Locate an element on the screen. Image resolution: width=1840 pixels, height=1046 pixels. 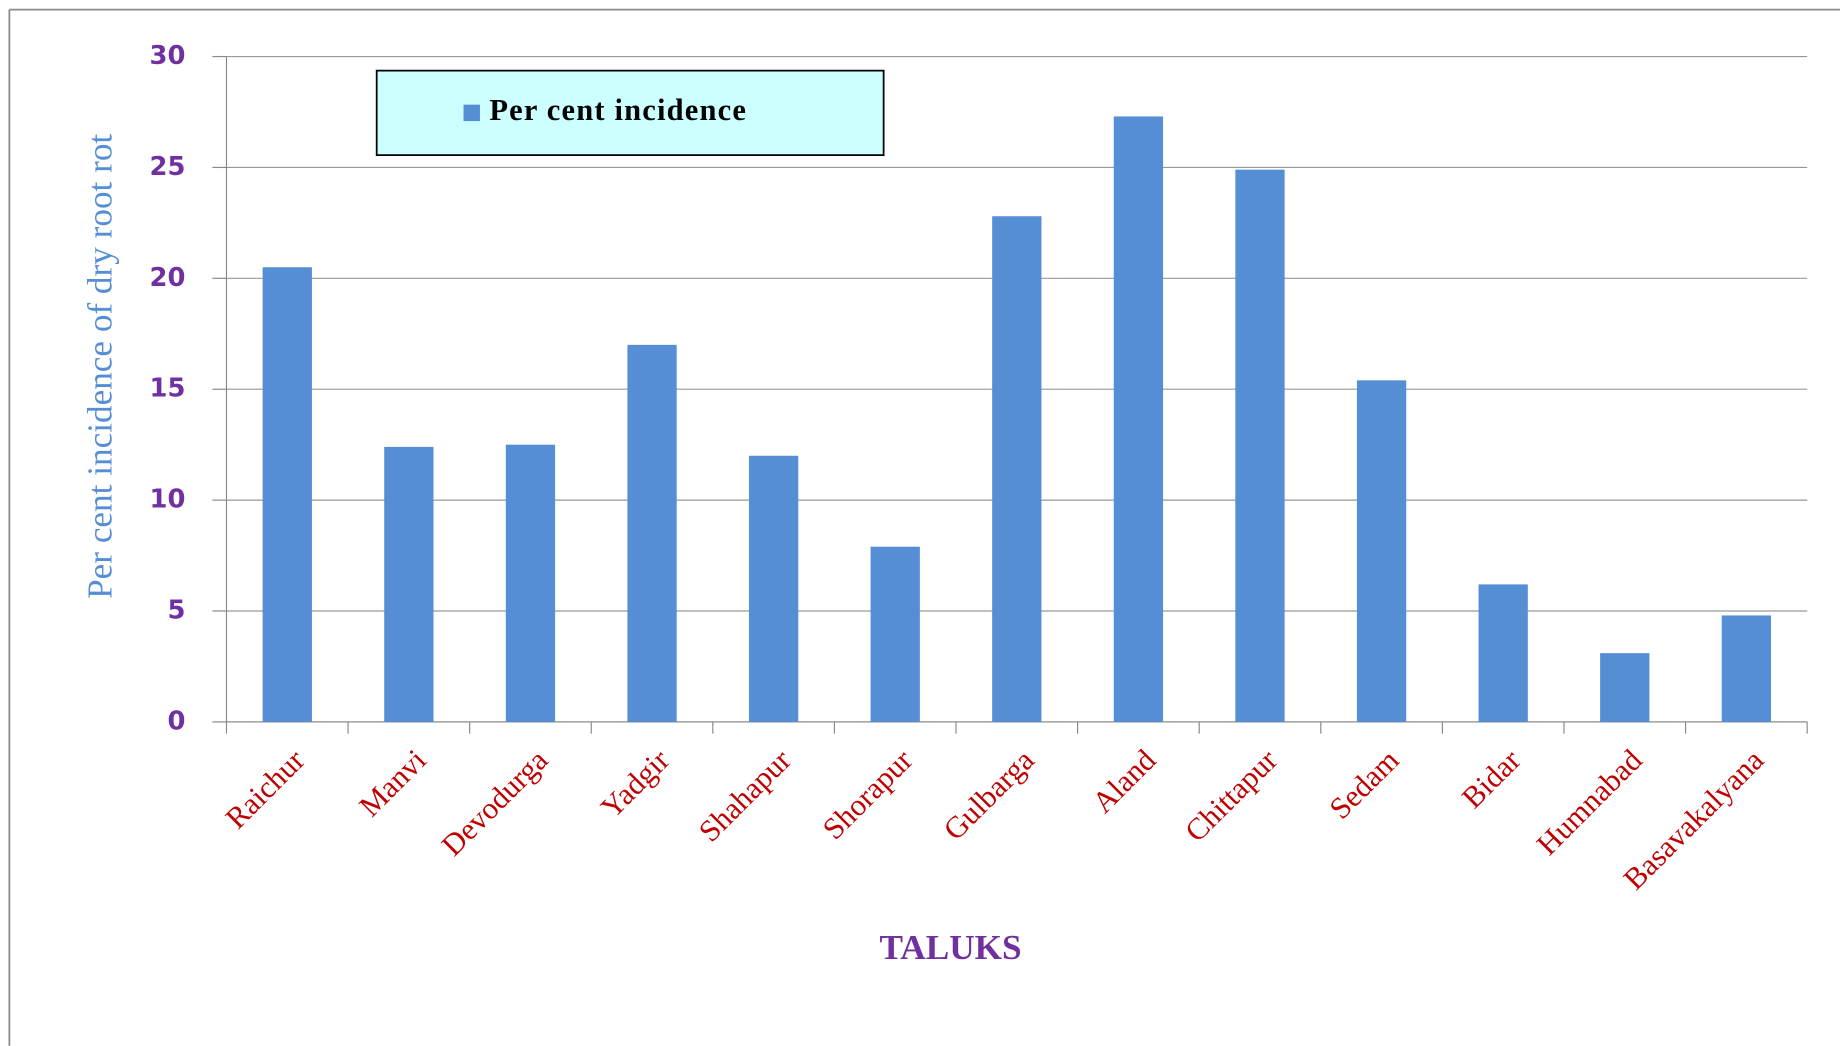
y-tick-label: 0 is located at coordinates (176, 721).